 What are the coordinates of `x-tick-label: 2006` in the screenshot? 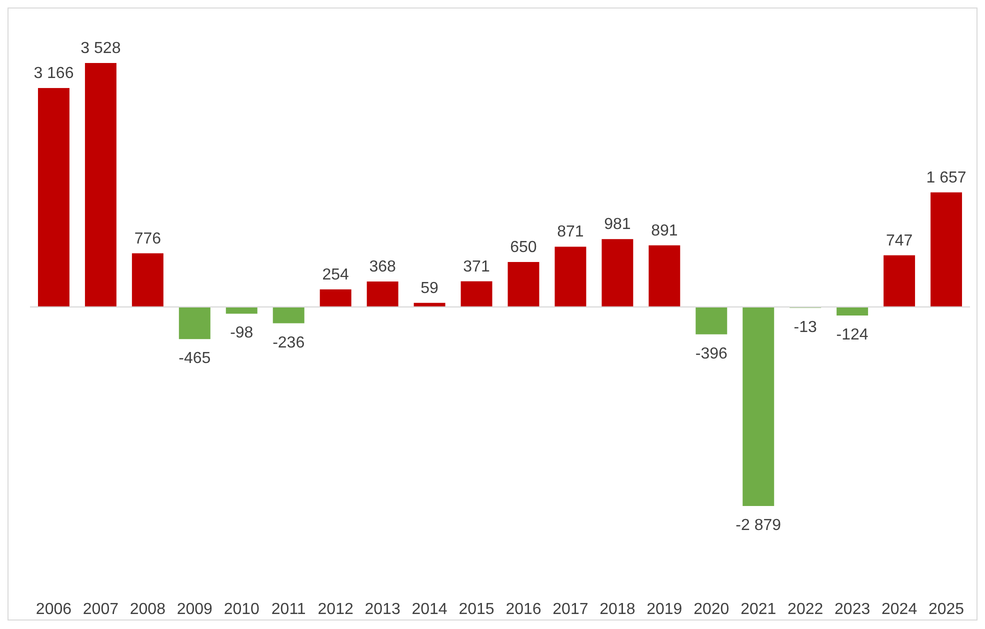 It's located at (54, 609).